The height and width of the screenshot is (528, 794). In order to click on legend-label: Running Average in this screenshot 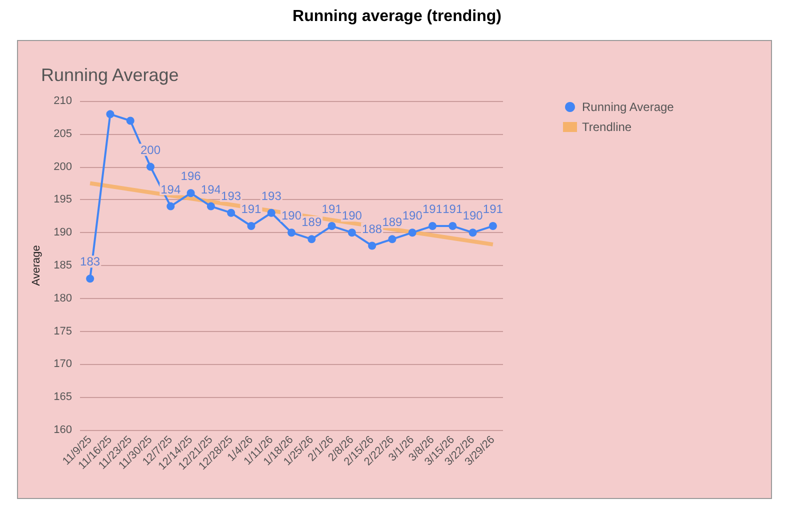, I will do `click(628, 107)`.